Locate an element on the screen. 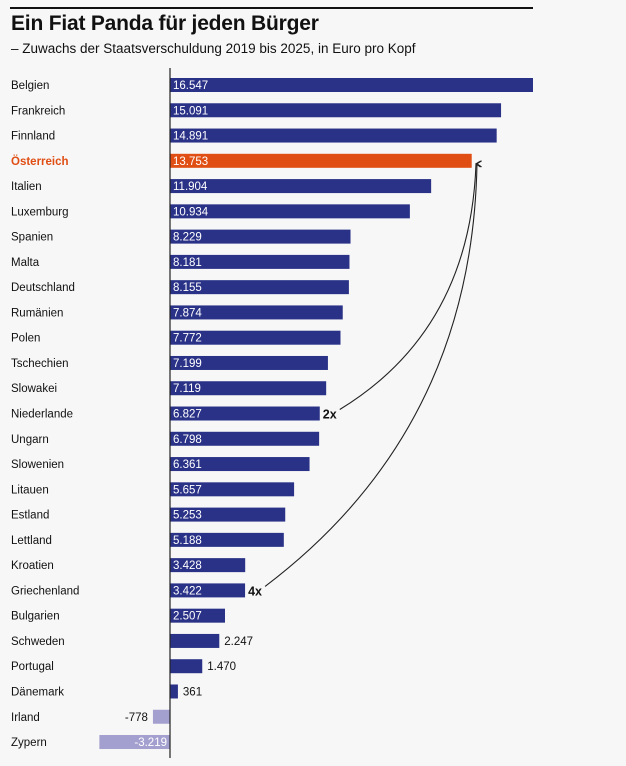 This screenshot has width=626, height=766. category-label: Irland is located at coordinates (25, 718).